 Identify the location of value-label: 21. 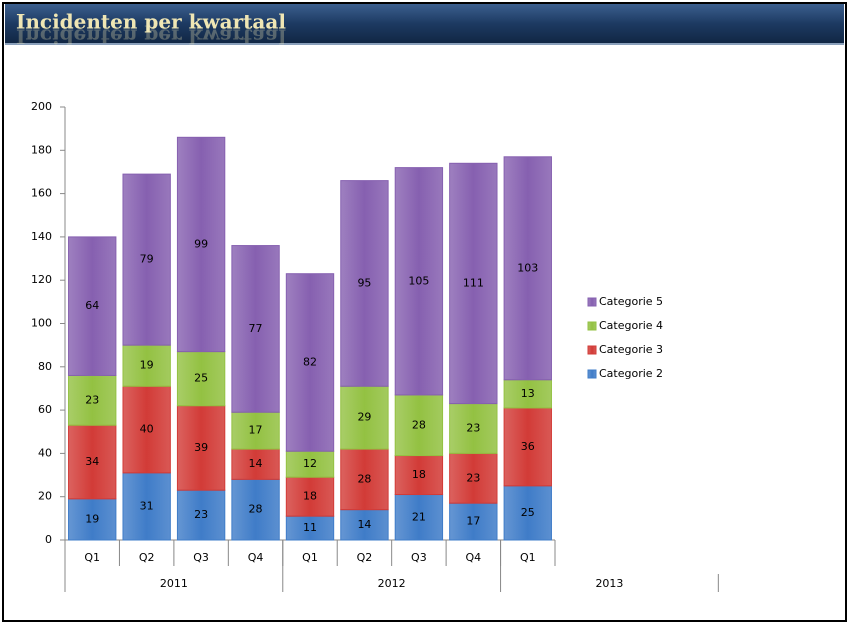
(419, 516).